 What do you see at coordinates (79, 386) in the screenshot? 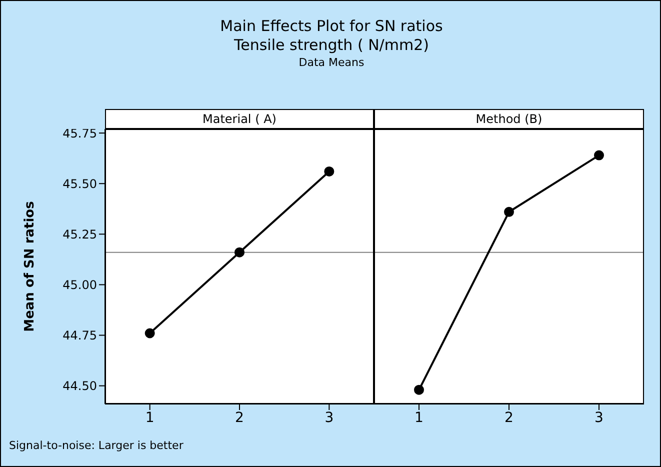
I see `y-tick-label: 44.50` at bounding box center [79, 386].